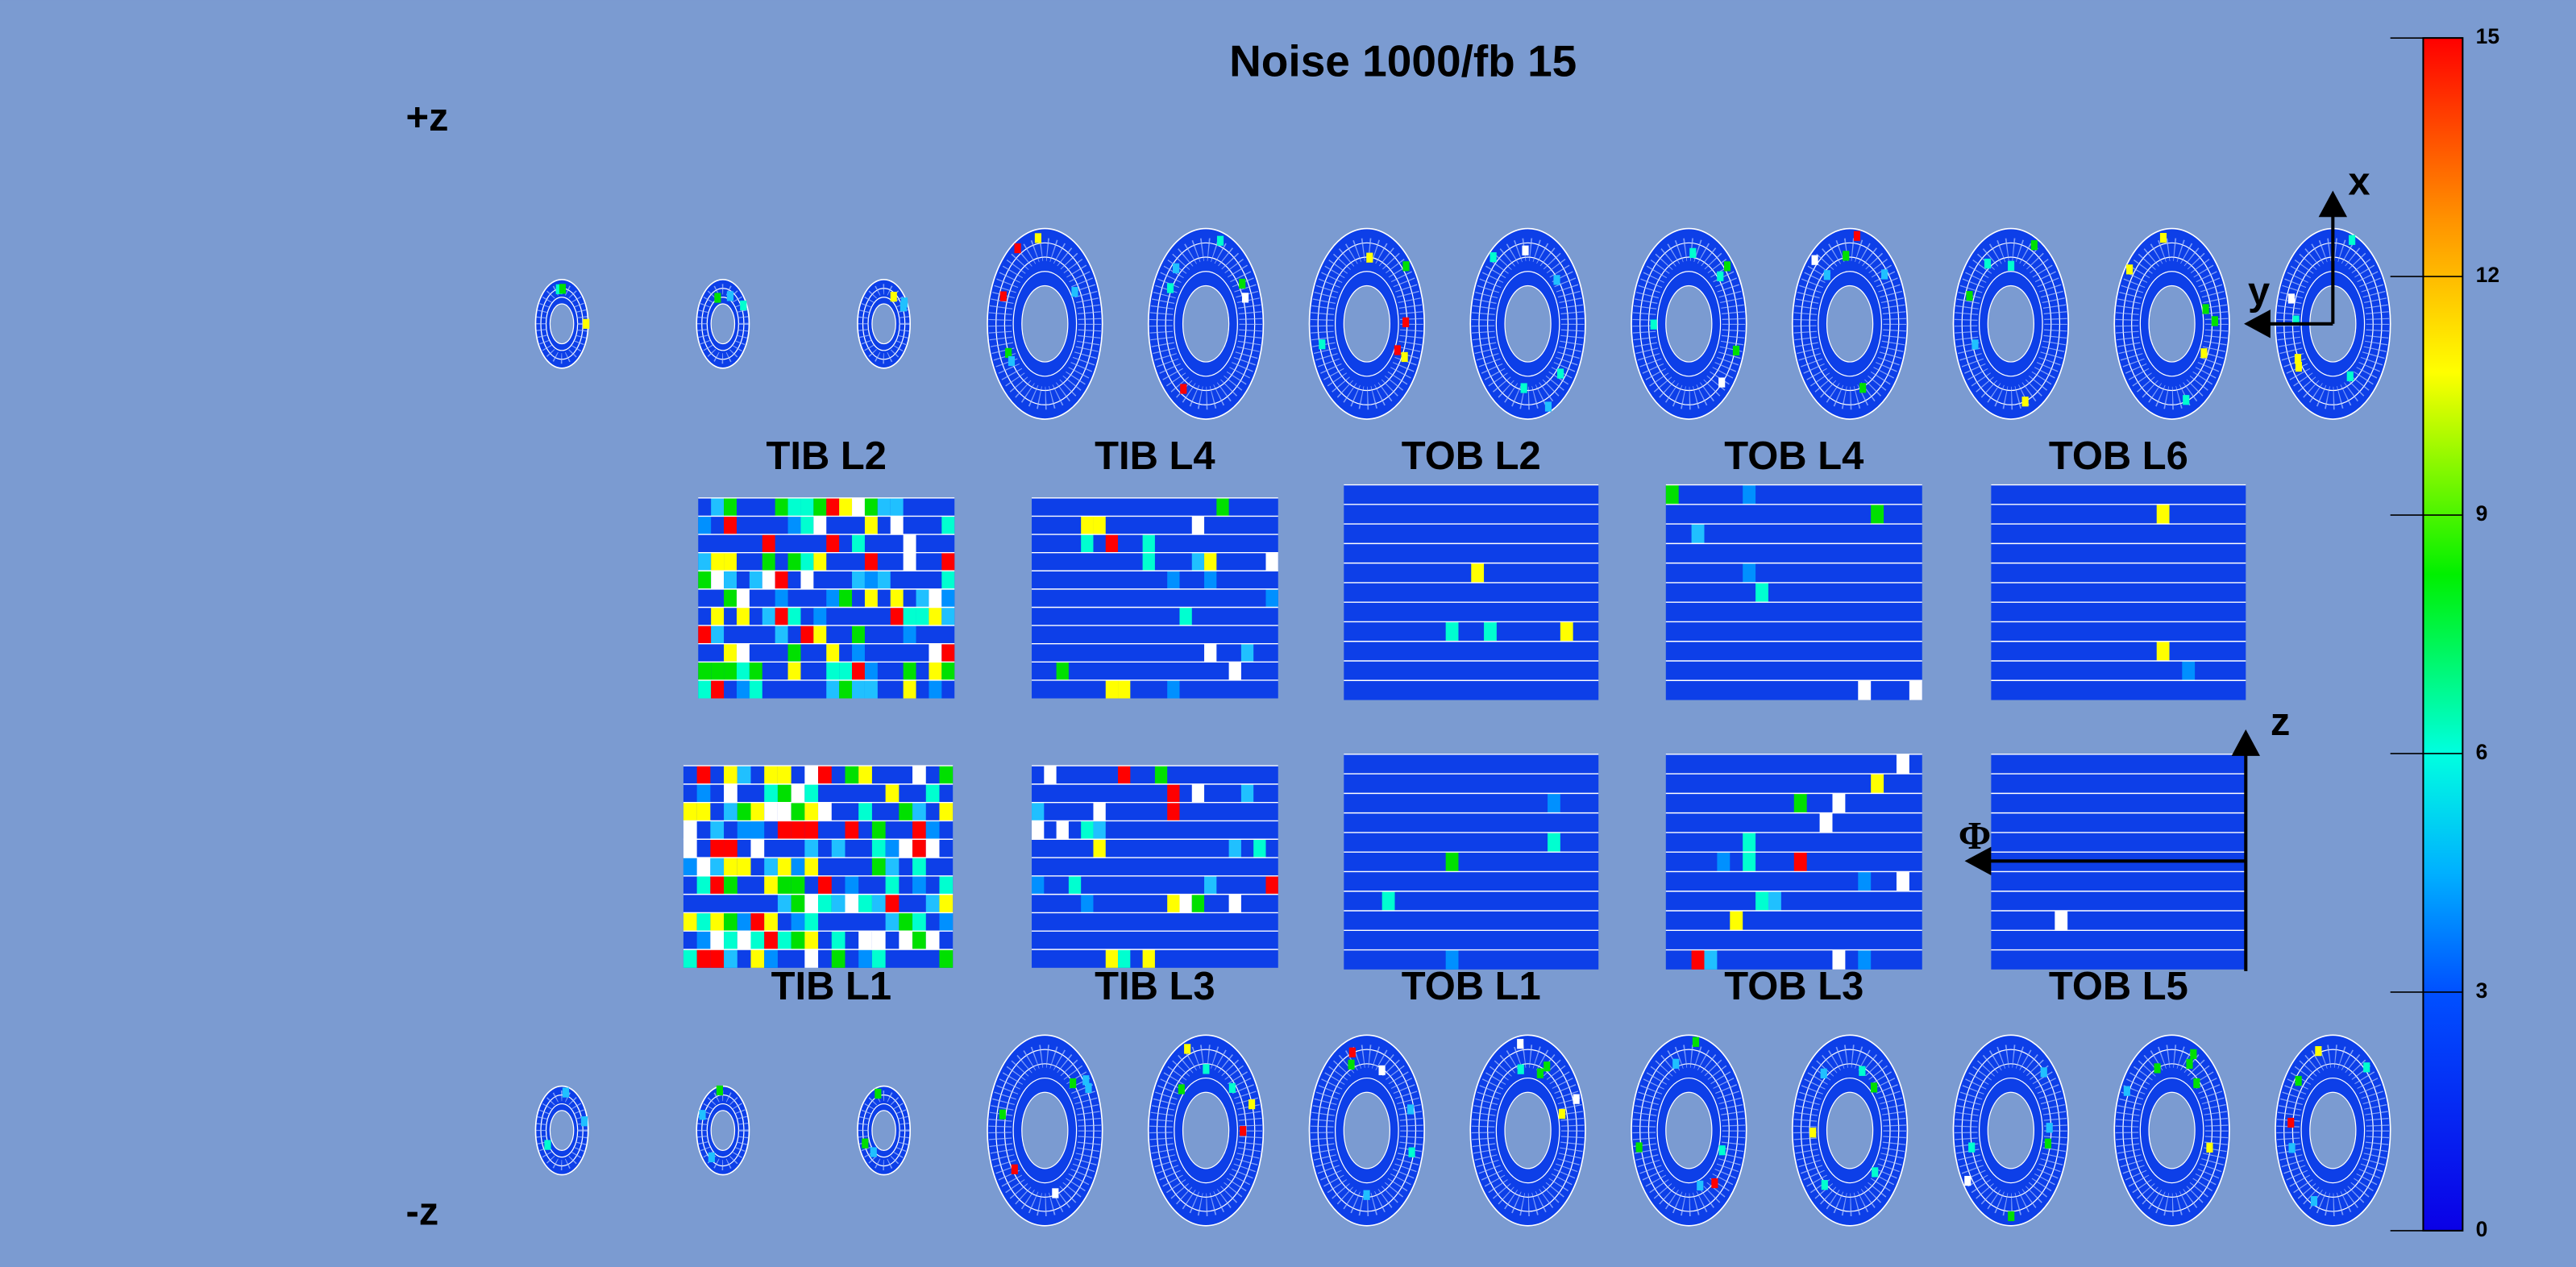 This screenshot has height=1267, width=2576. What do you see at coordinates (2487, 275) in the screenshot?
I see `colorbar-tick-label: 12` at bounding box center [2487, 275].